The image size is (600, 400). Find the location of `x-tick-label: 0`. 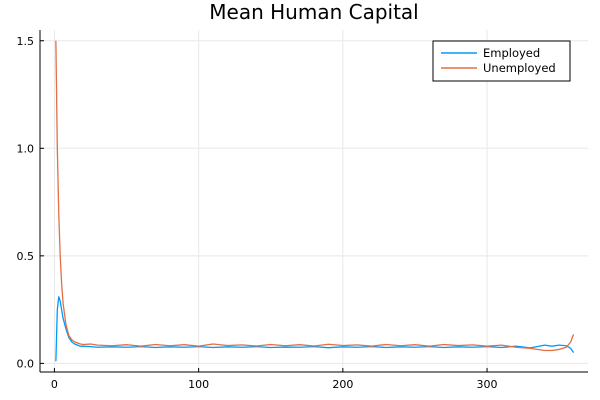

x-tick-label: 0 is located at coordinates (54, 384).